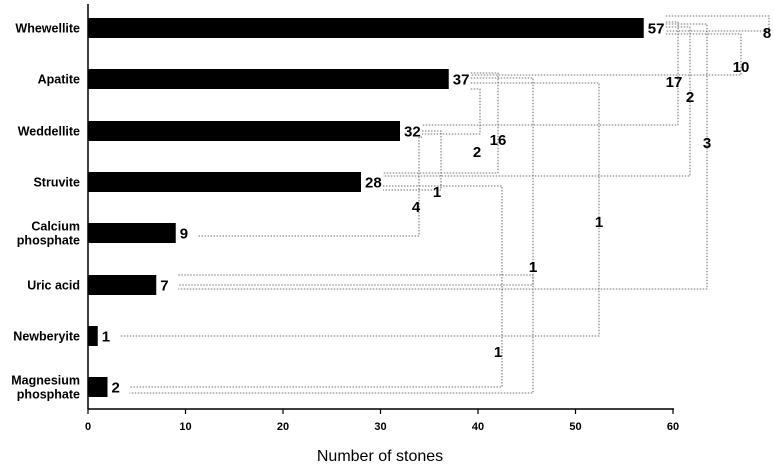 The image size is (774, 468). Describe the element at coordinates (48, 234) in the screenshot. I see `category-label-calcium-phosphate: Calcium phosphate` at that location.